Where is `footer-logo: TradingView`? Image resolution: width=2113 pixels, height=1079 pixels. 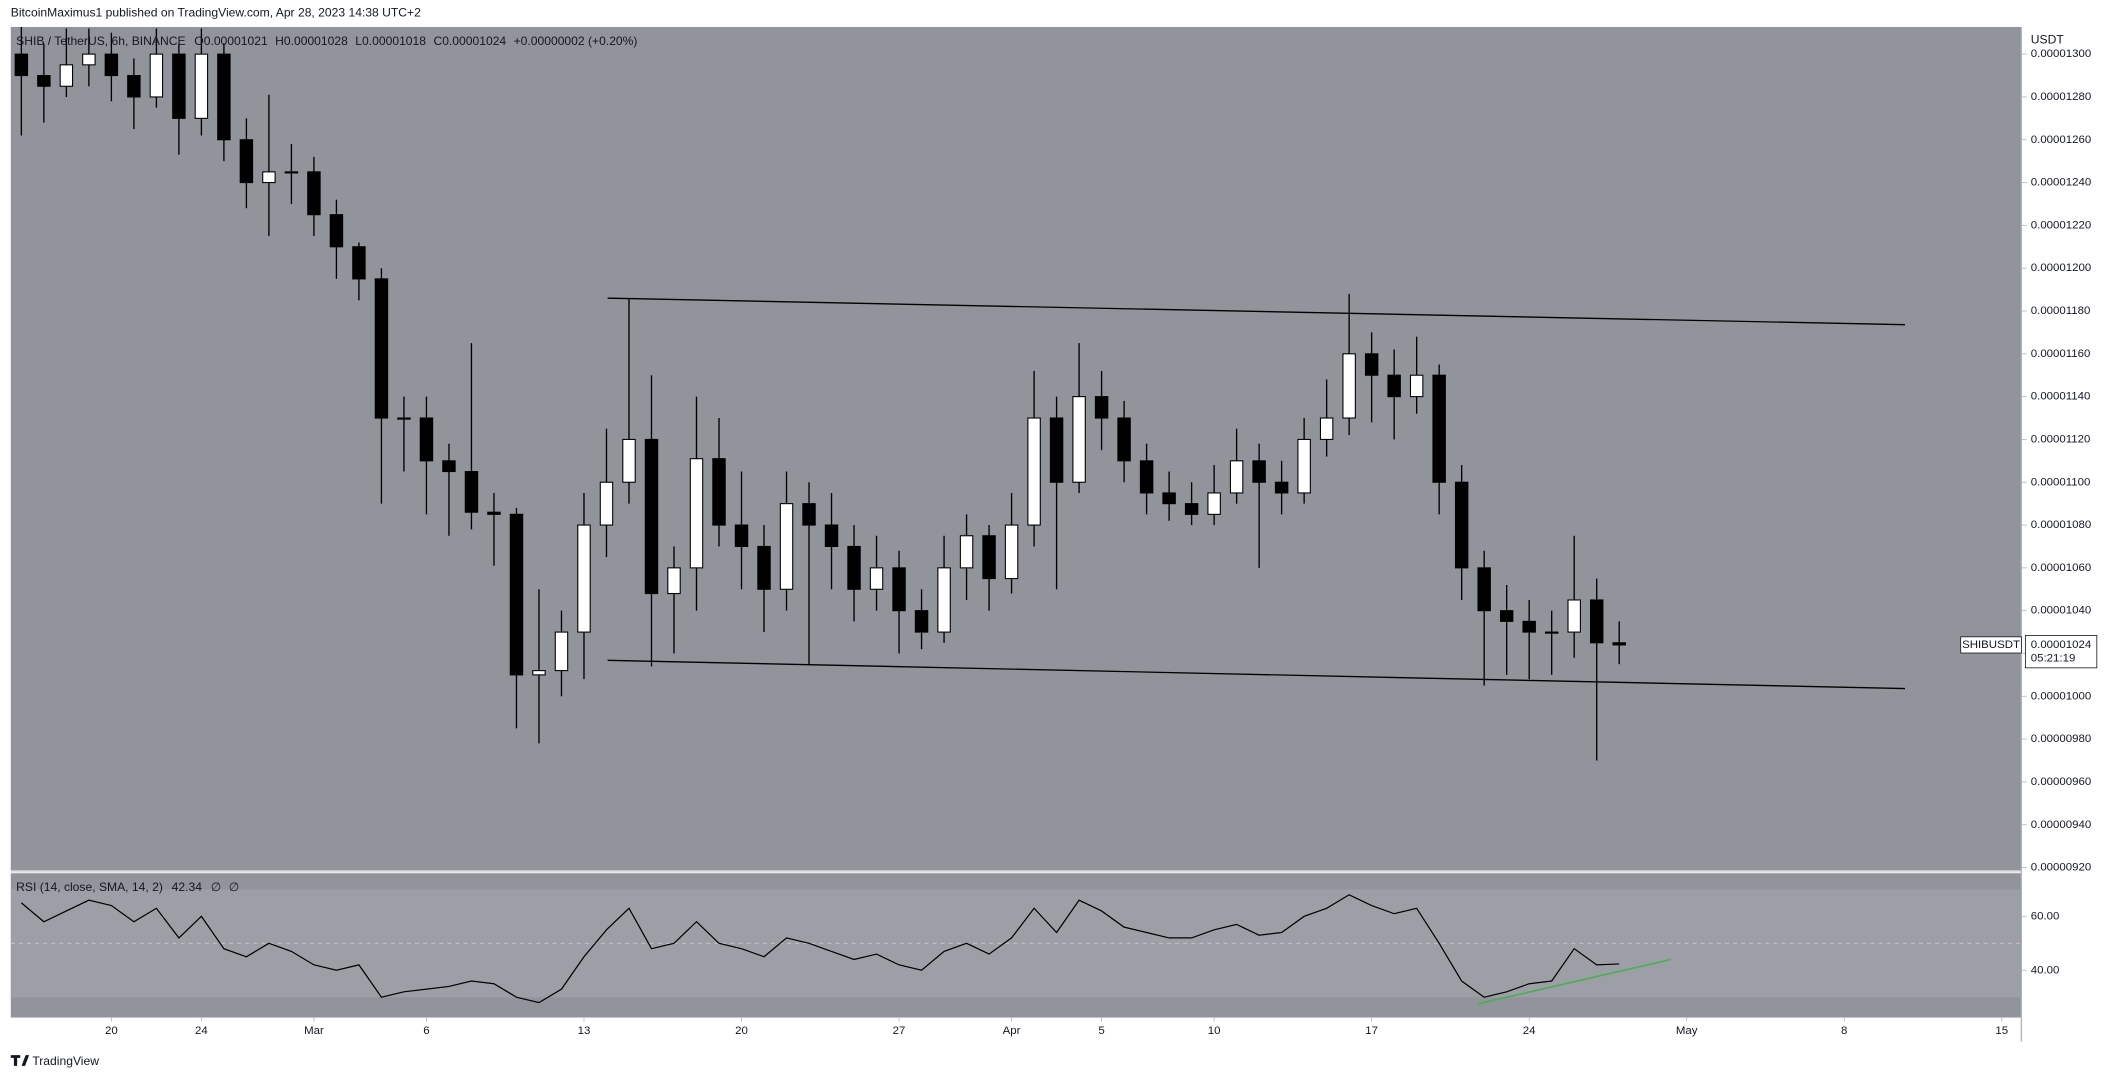 footer-logo: TradingView is located at coordinates (54, 1061).